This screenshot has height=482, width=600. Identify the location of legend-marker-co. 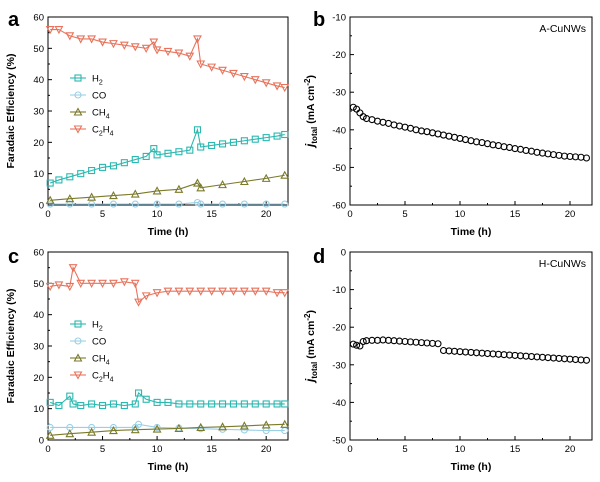
(78, 341).